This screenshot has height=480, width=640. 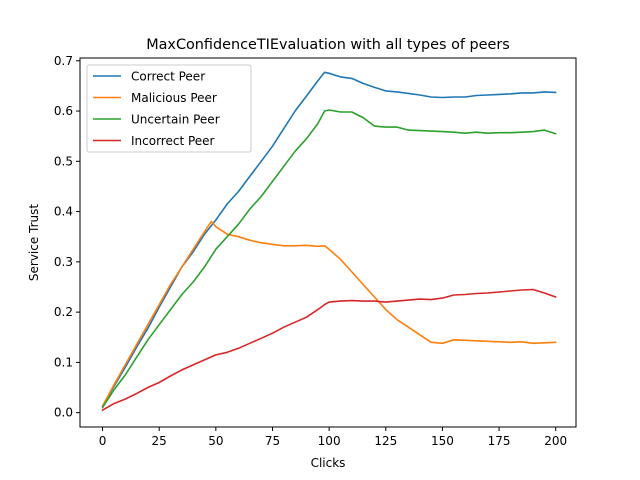 I want to click on y-tick-label: 0.0, so click(x=63, y=413).